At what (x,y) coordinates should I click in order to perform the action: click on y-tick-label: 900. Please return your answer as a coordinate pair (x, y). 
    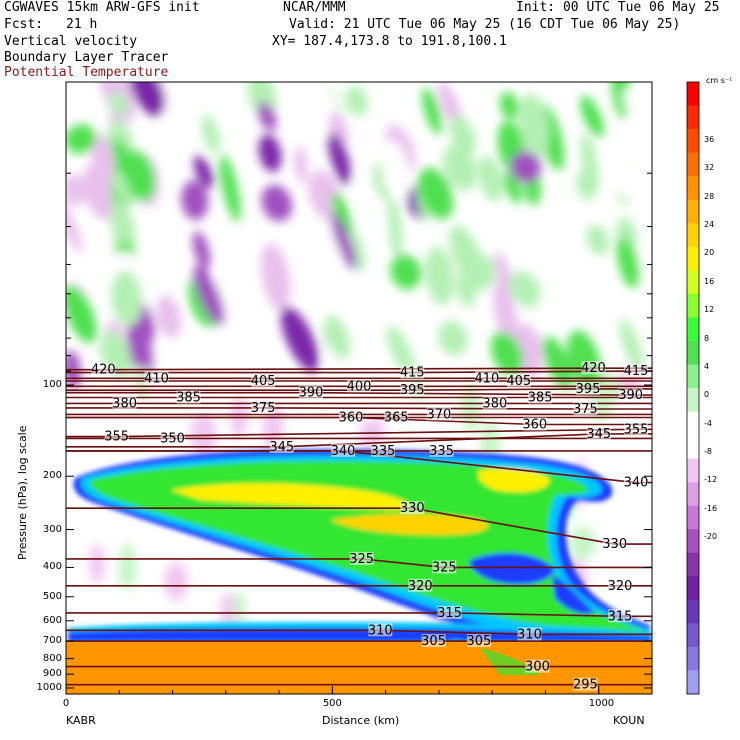
    Looking at the image, I should click on (52, 674).